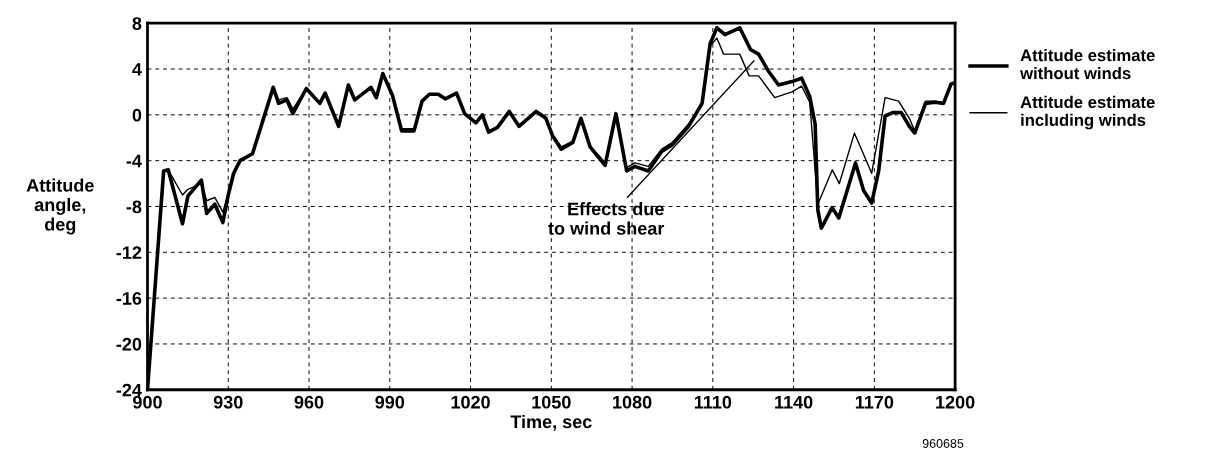  Describe the element at coordinates (632, 402) in the screenshot. I see `x-tick-label: 1080` at that location.